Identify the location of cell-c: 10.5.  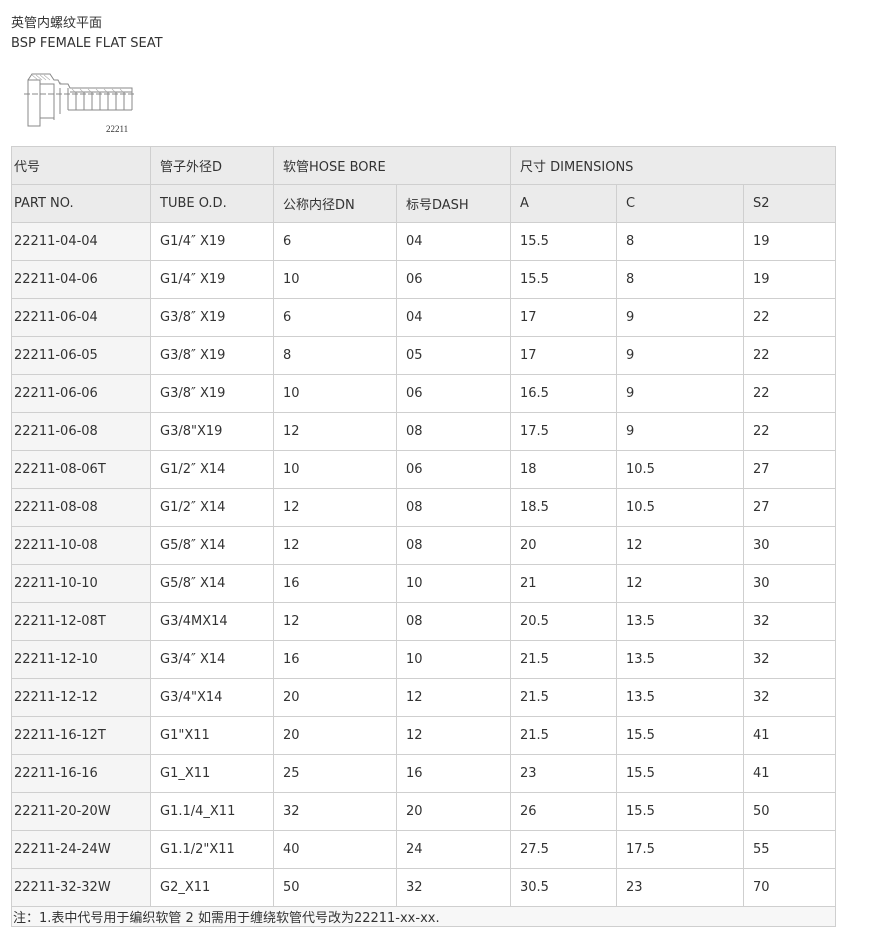
(680, 507).